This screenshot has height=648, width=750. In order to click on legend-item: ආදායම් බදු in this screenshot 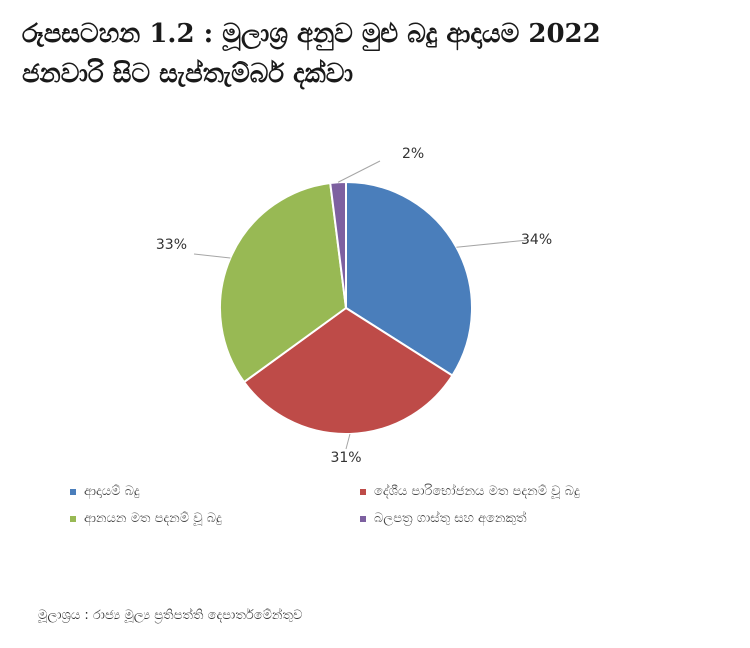, I will do `click(215, 491)`.